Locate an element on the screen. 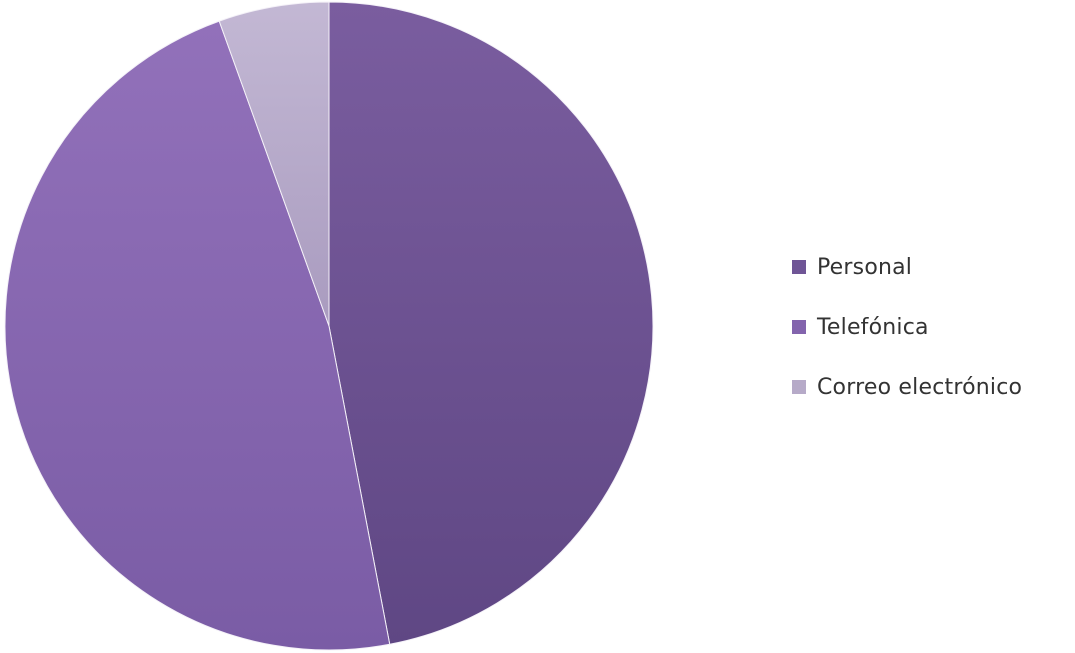 Image resolution: width=1075 pixels, height=653 pixels. legend-item-telefonica: Telefónica is located at coordinates (907, 327).